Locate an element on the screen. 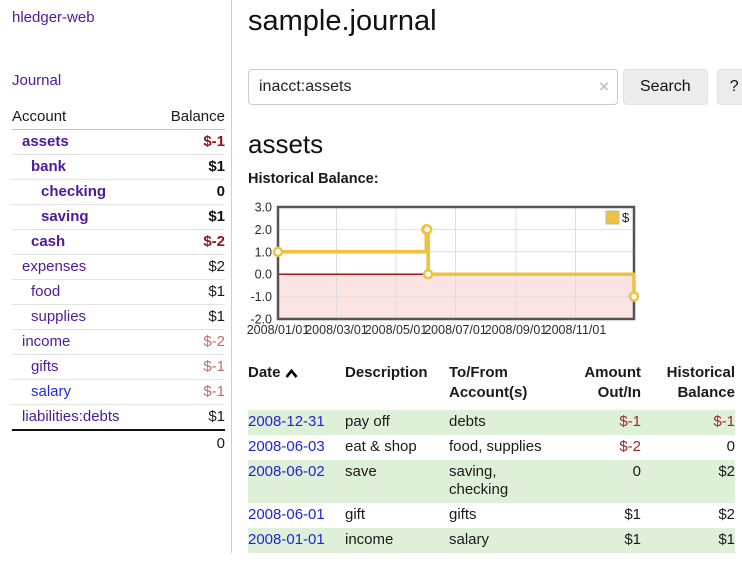  help-button: ? is located at coordinates (729, 87).